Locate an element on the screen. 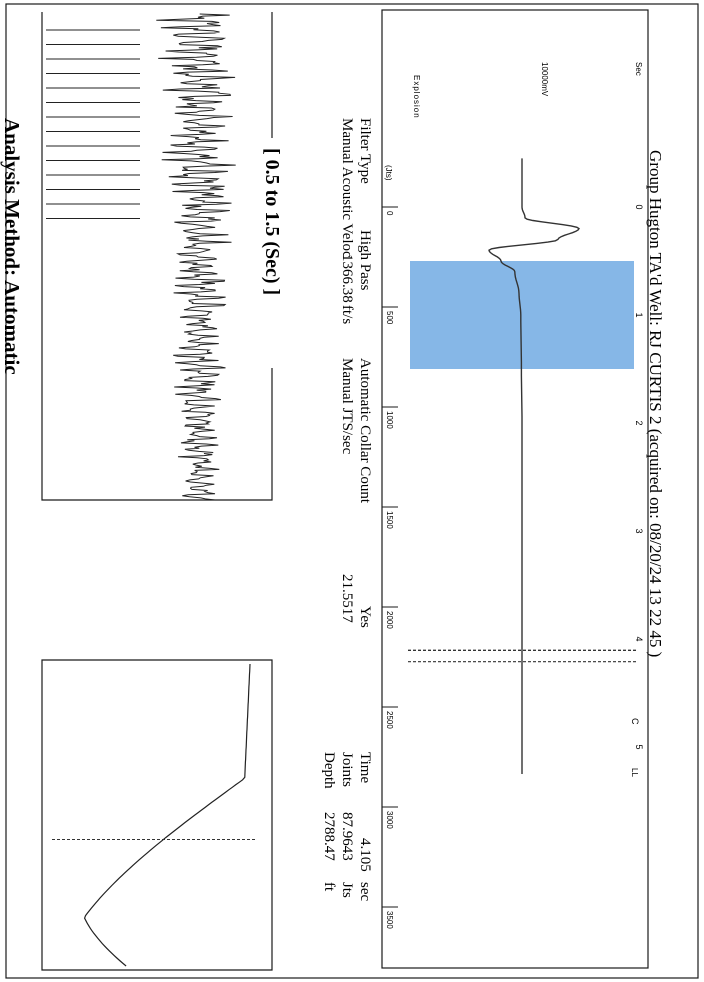 Image resolution: width=704 pixels, height=982 pixels. collar-count-value: Yes is located at coordinates (365, 617).